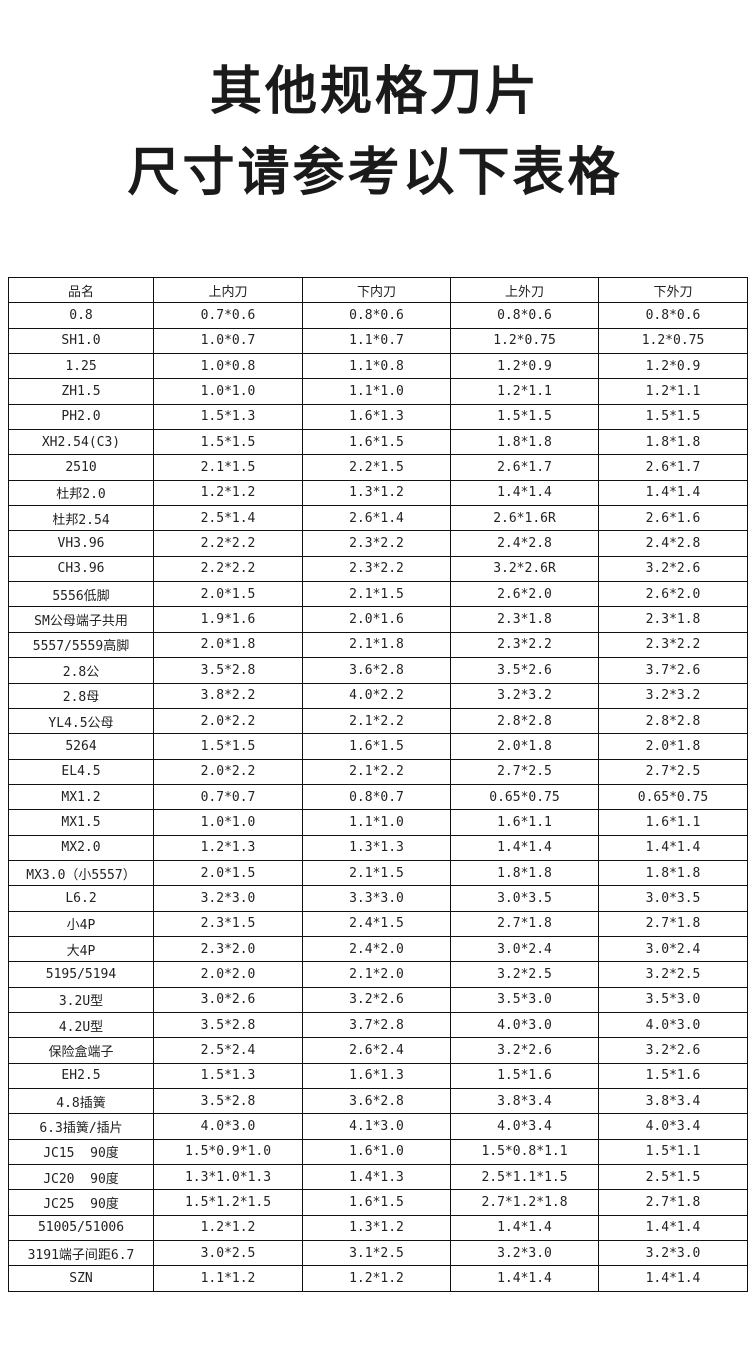 The image size is (750, 1348). What do you see at coordinates (228, 898) in the screenshot?
I see `upper-inner-blade-cell: 3.2*3.0` at bounding box center [228, 898].